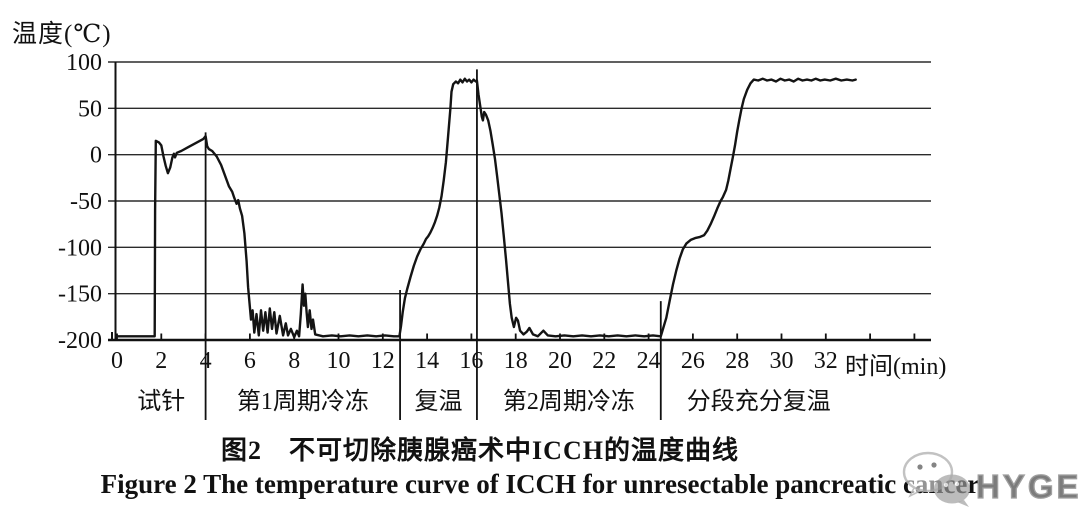  I want to click on x-tick-label: 16, so click(471, 361).